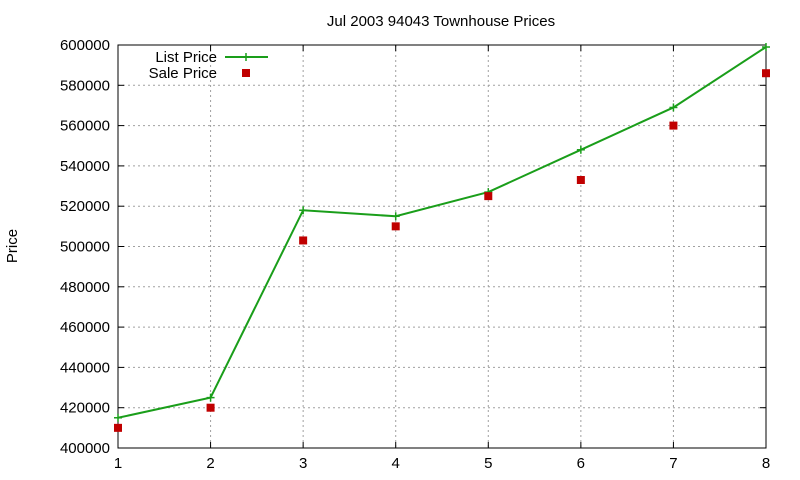 This screenshot has width=800, height=480. What do you see at coordinates (85, 287) in the screenshot?
I see `y-tick-label: 480000` at bounding box center [85, 287].